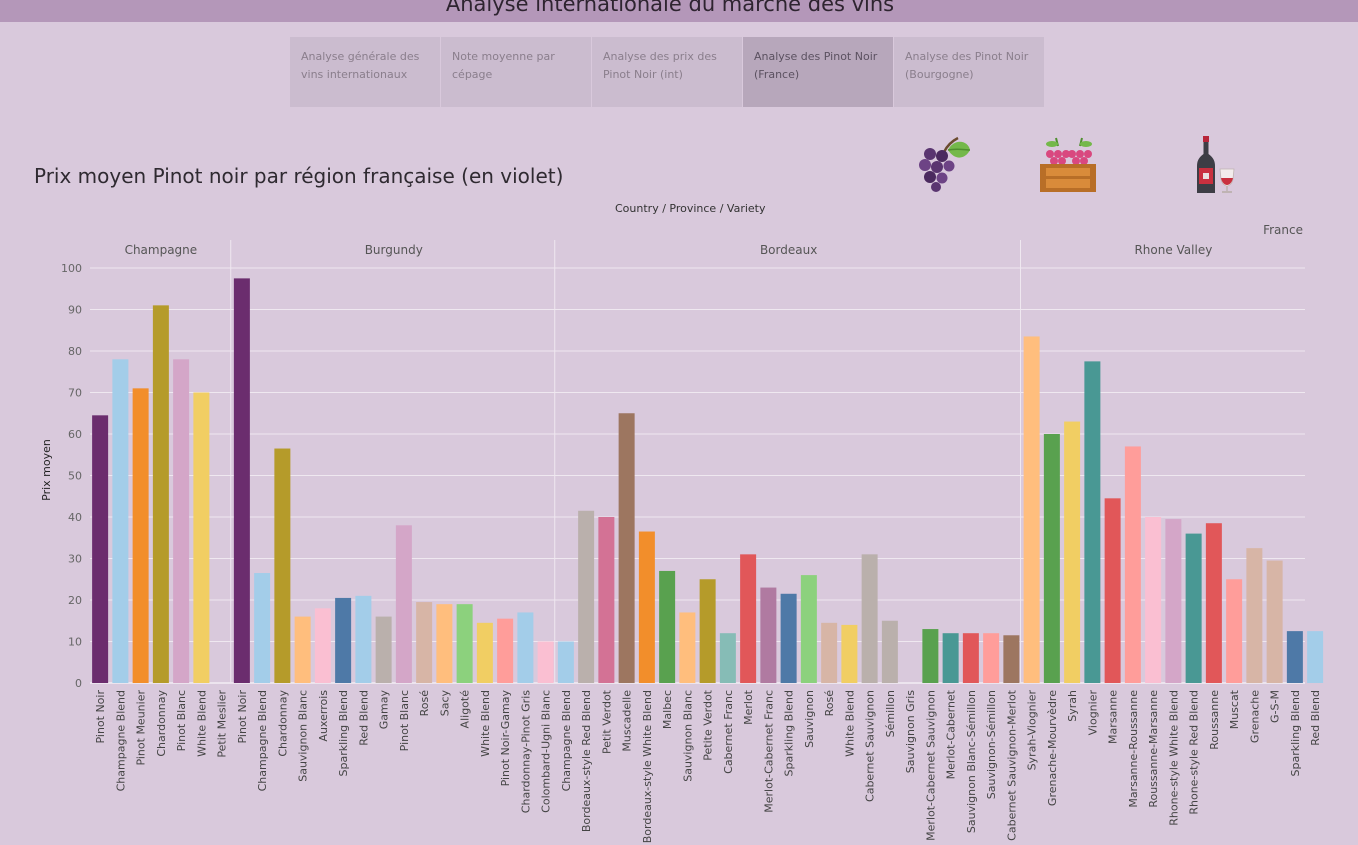 This screenshot has width=1358, height=845. Describe the element at coordinates (394, 250) in the screenshot. I see `panel-header: Burgundy` at that location.